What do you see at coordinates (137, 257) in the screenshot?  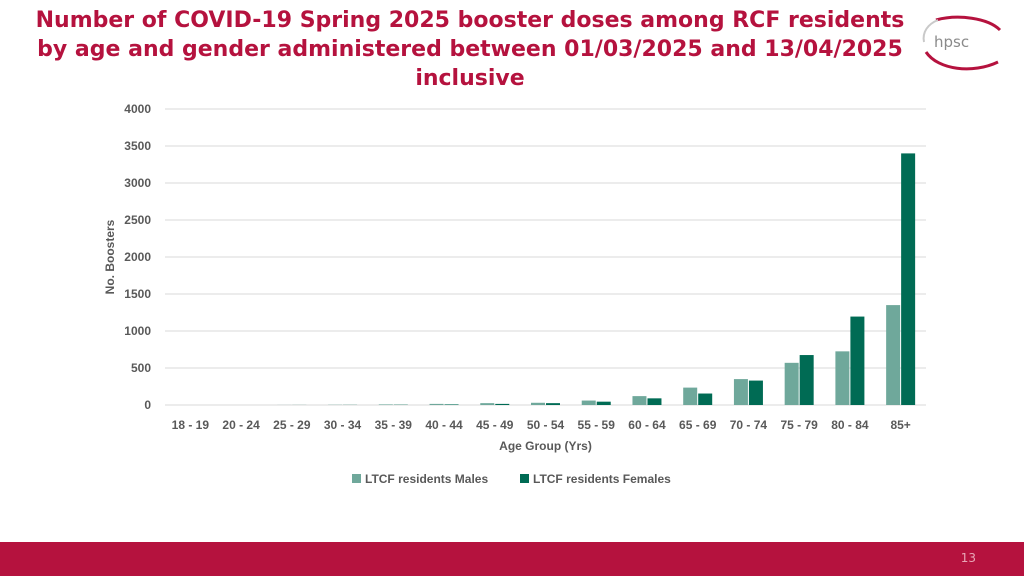 I see `y-tick-label: 2000` at bounding box center [137, 257].